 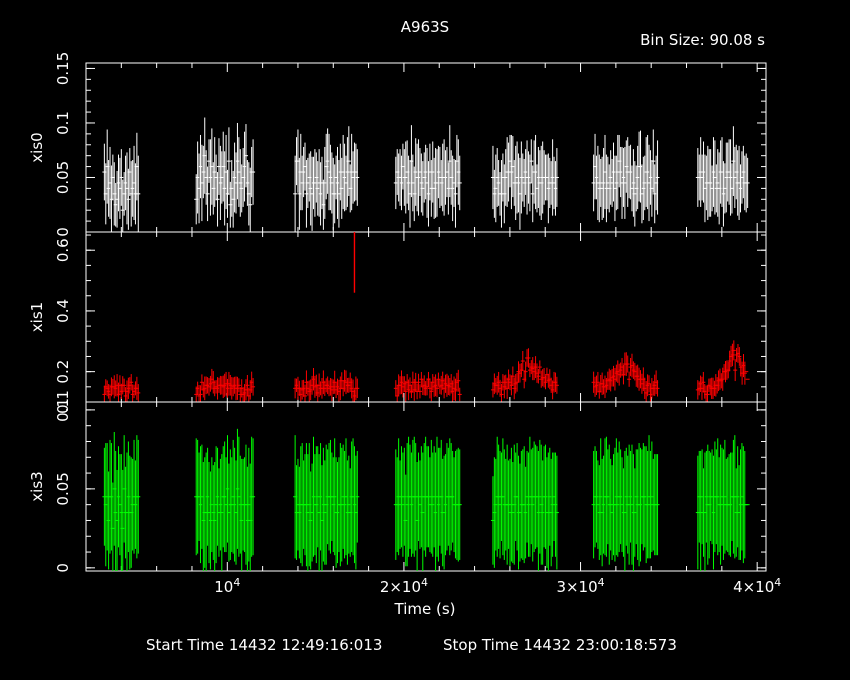 I want to click on x-axis-label: Time (s), so click(x=425, y=609).